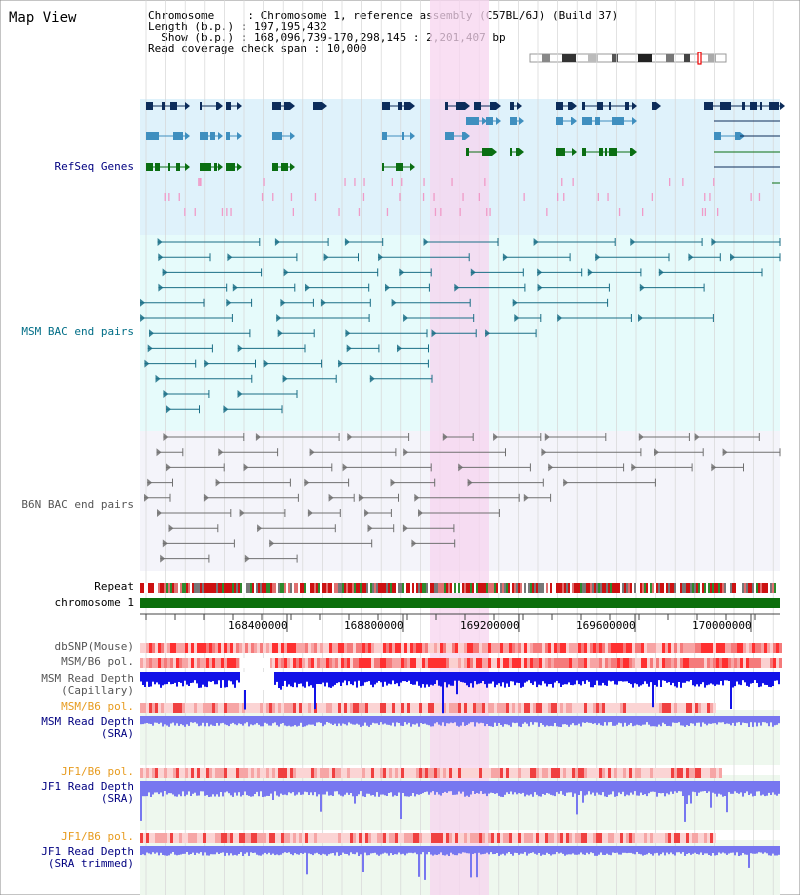  I want to click on refseq-tick, so click(452, 182).